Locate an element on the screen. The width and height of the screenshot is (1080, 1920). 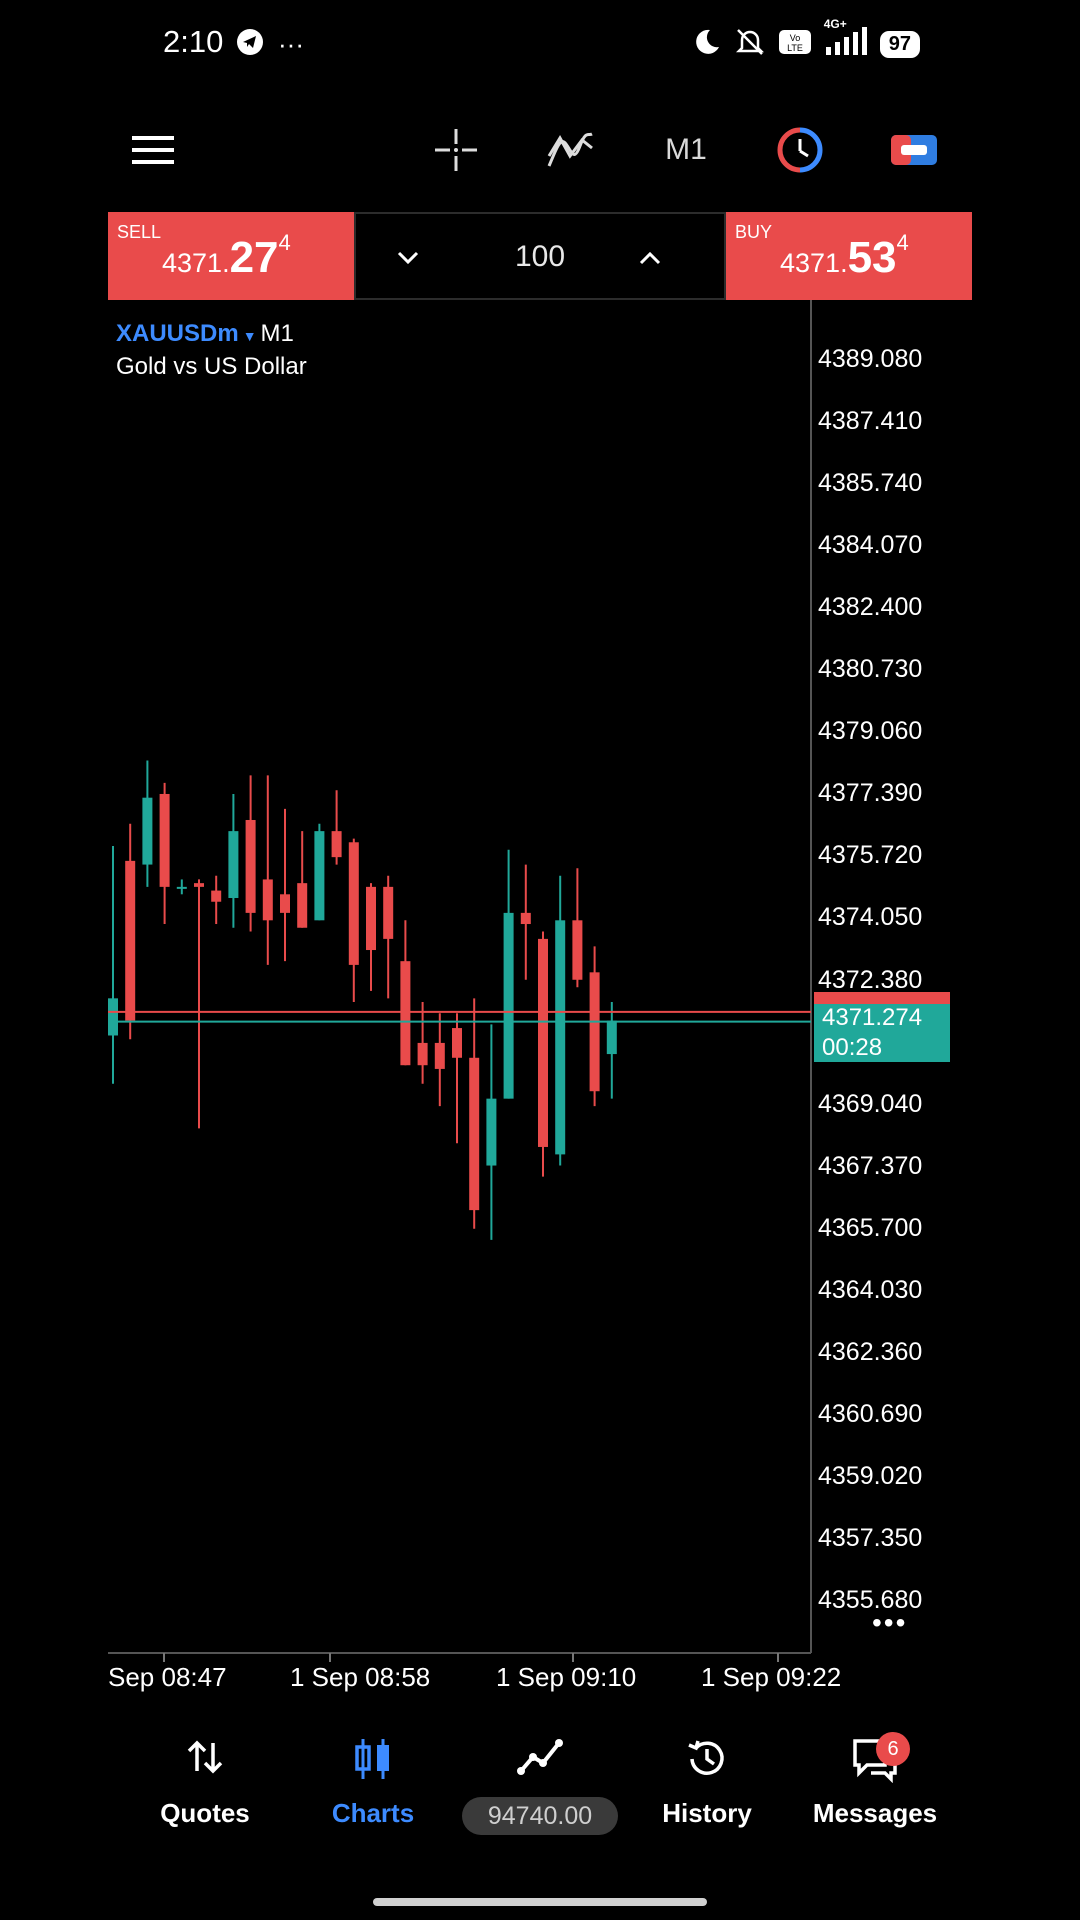
signal-icon: 4G+ is located at coordinates (846, 39).